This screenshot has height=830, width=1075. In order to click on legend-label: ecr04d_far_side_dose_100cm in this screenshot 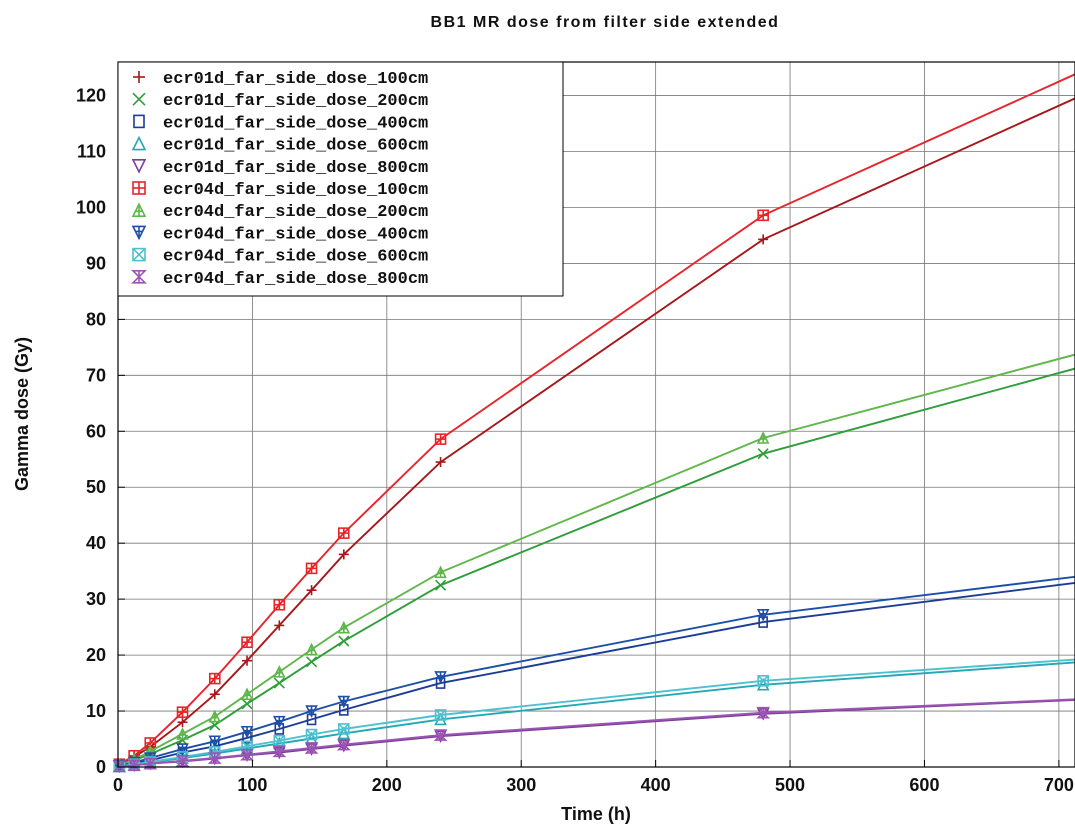, I will do `click(295, 190)`.